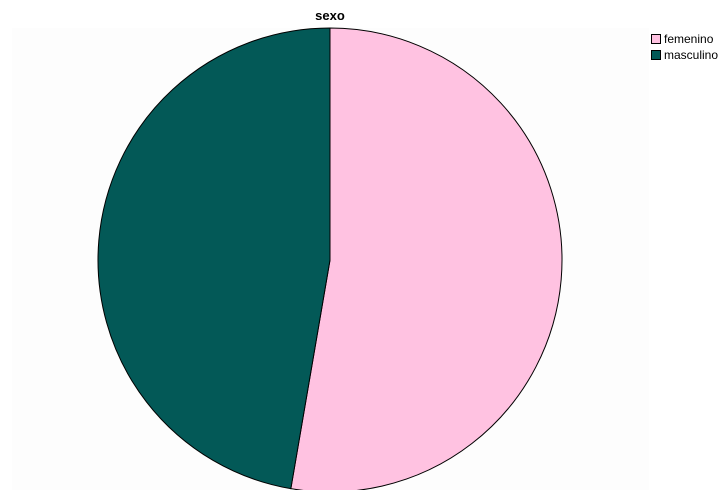  What do you see at coordinates (656, 39) in the screenshot?
I see `legend-swatch-femenino` at bounding box center [656, 39].